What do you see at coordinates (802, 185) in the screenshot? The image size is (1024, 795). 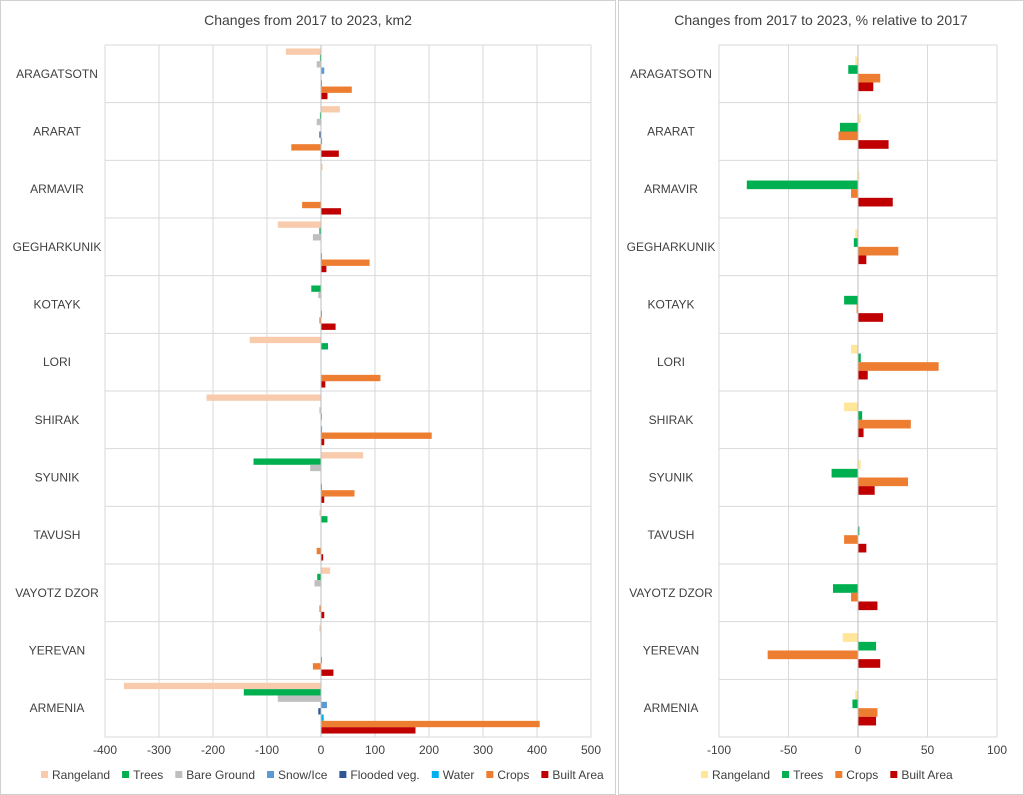 I see `bar-armavir-trees` at bounding box center [802, 185].